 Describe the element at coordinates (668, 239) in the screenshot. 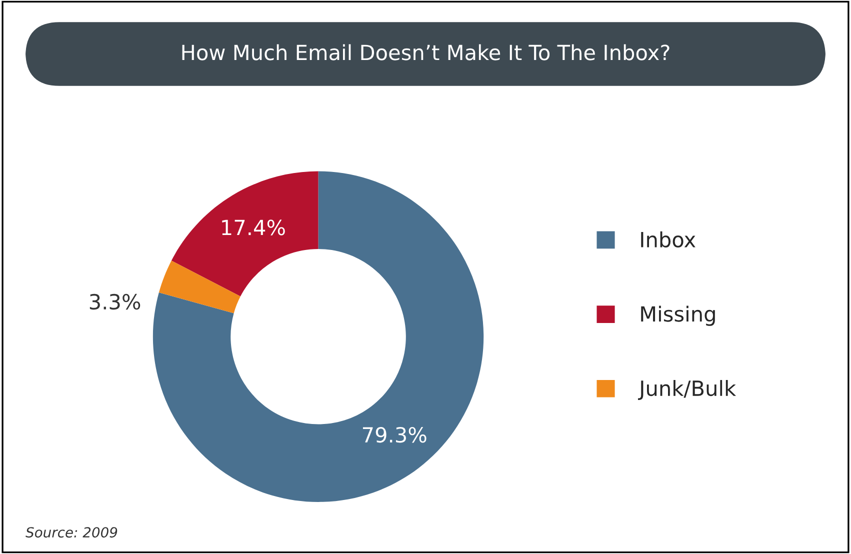

I see `legend-label: Inbox` at that location.